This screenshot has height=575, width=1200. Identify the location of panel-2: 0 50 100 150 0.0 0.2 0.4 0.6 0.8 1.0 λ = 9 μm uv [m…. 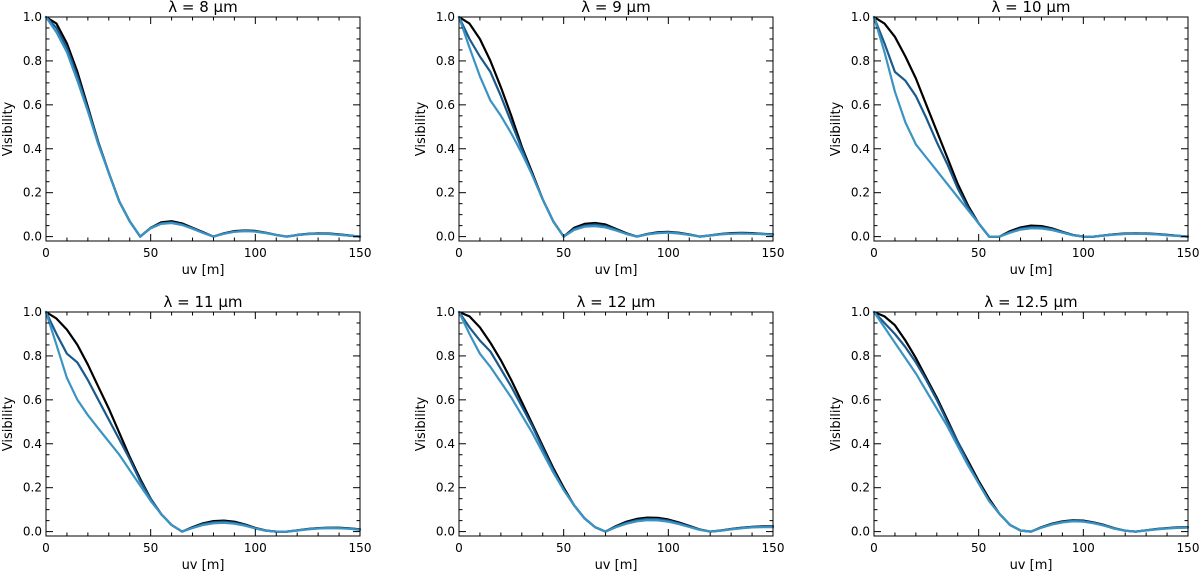
(599, 139).